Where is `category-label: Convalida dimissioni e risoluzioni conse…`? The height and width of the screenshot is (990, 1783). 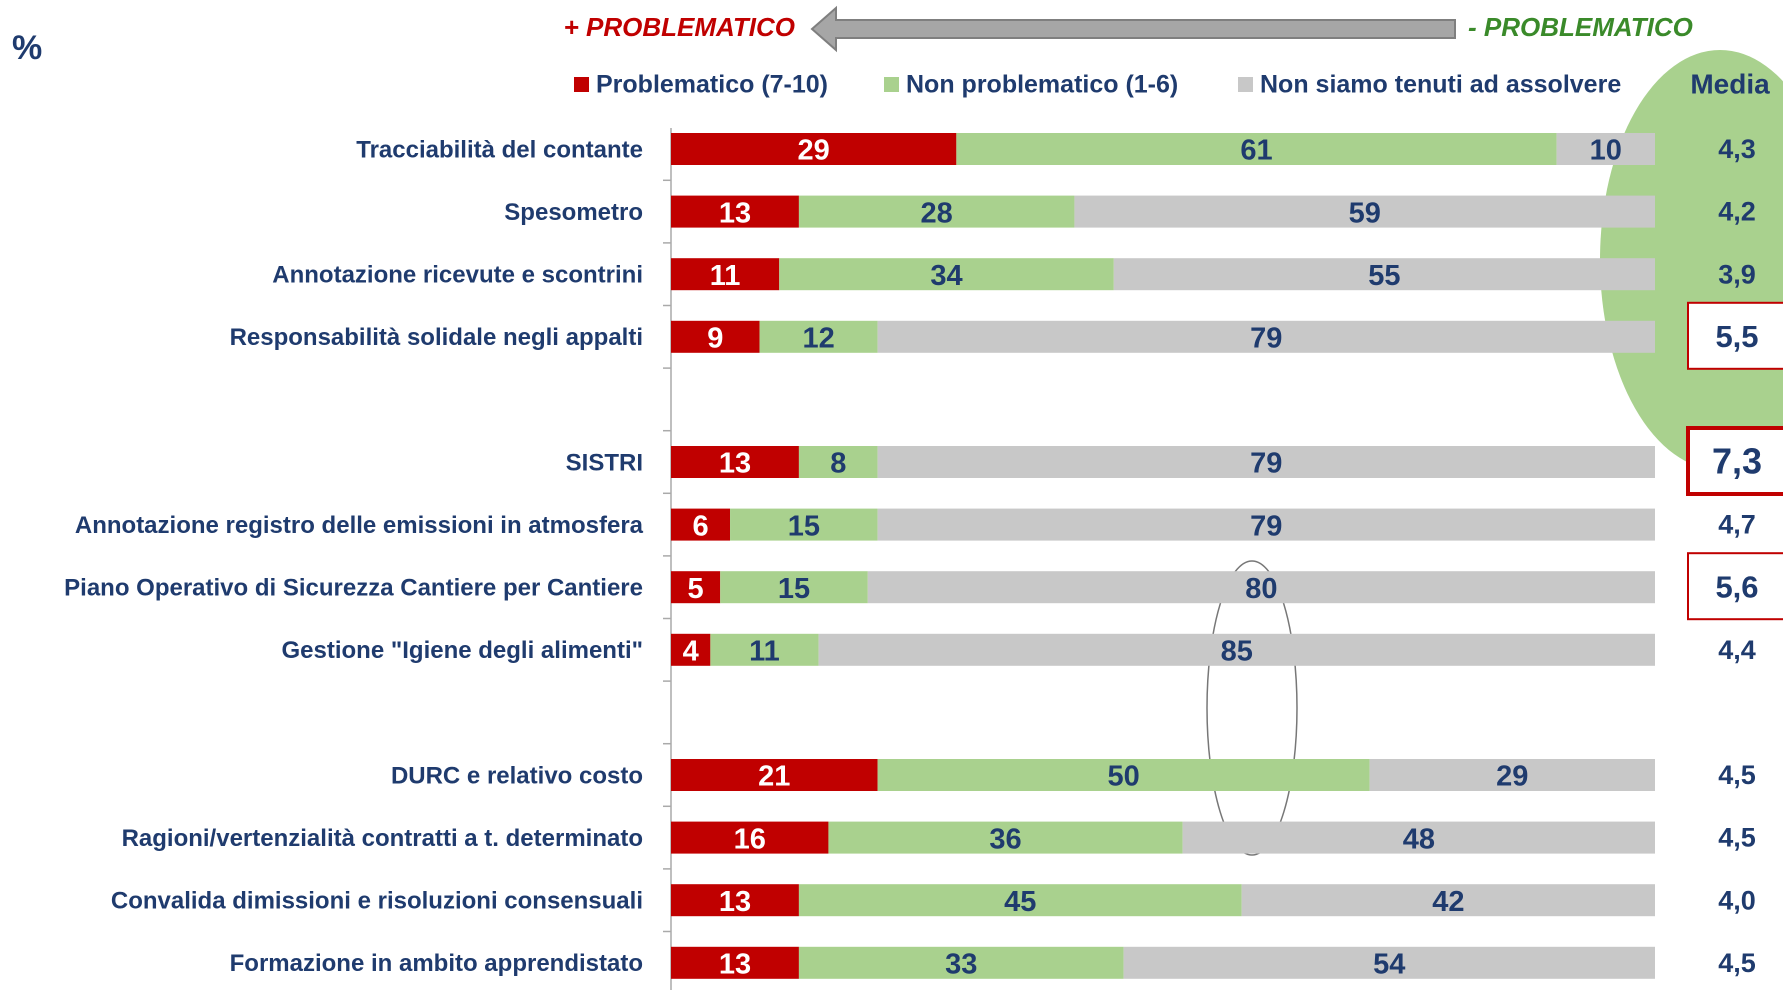
category-label: Convalida dimissioni e risoluzioni conse… is located at coordinates (377, 901).